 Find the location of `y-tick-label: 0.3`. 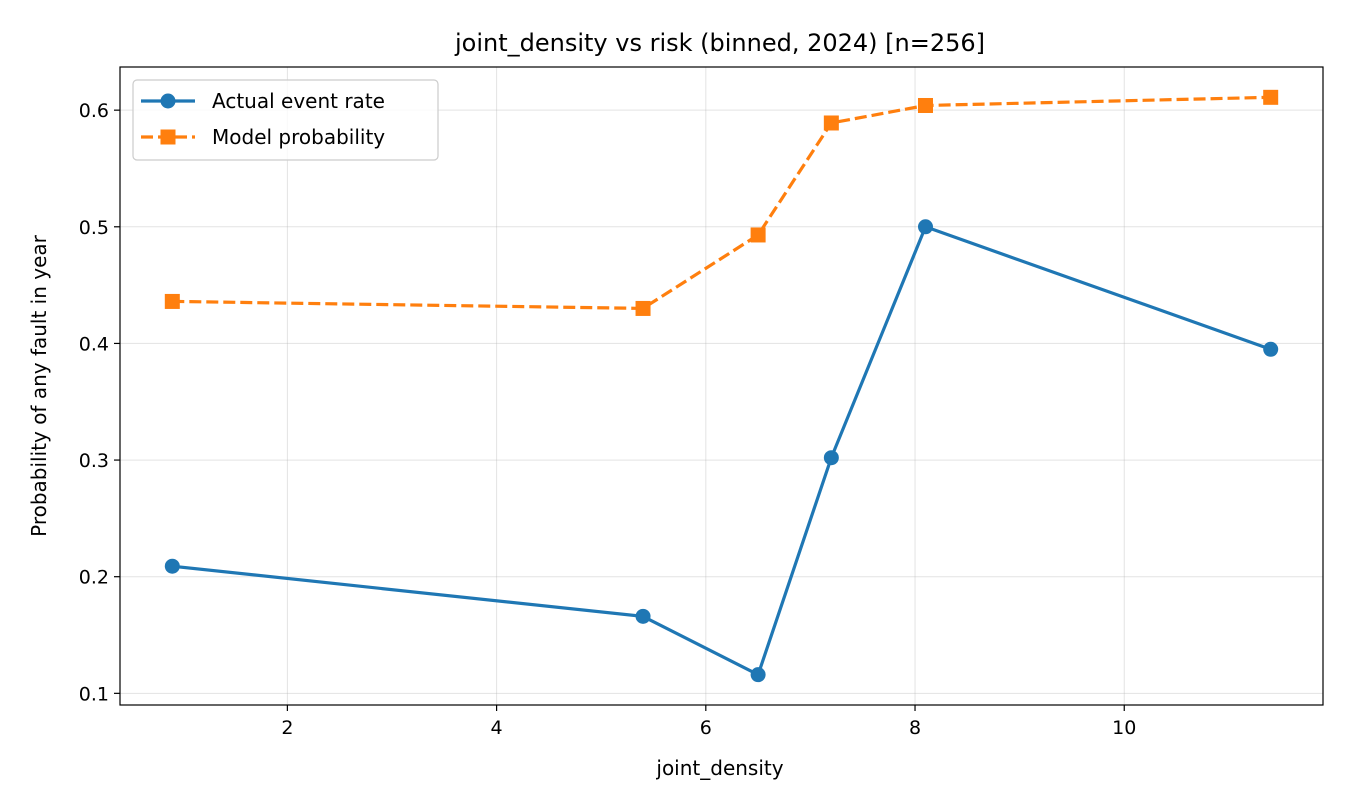

y-tick-label: 0.3 is located at coordinates (94, 461).